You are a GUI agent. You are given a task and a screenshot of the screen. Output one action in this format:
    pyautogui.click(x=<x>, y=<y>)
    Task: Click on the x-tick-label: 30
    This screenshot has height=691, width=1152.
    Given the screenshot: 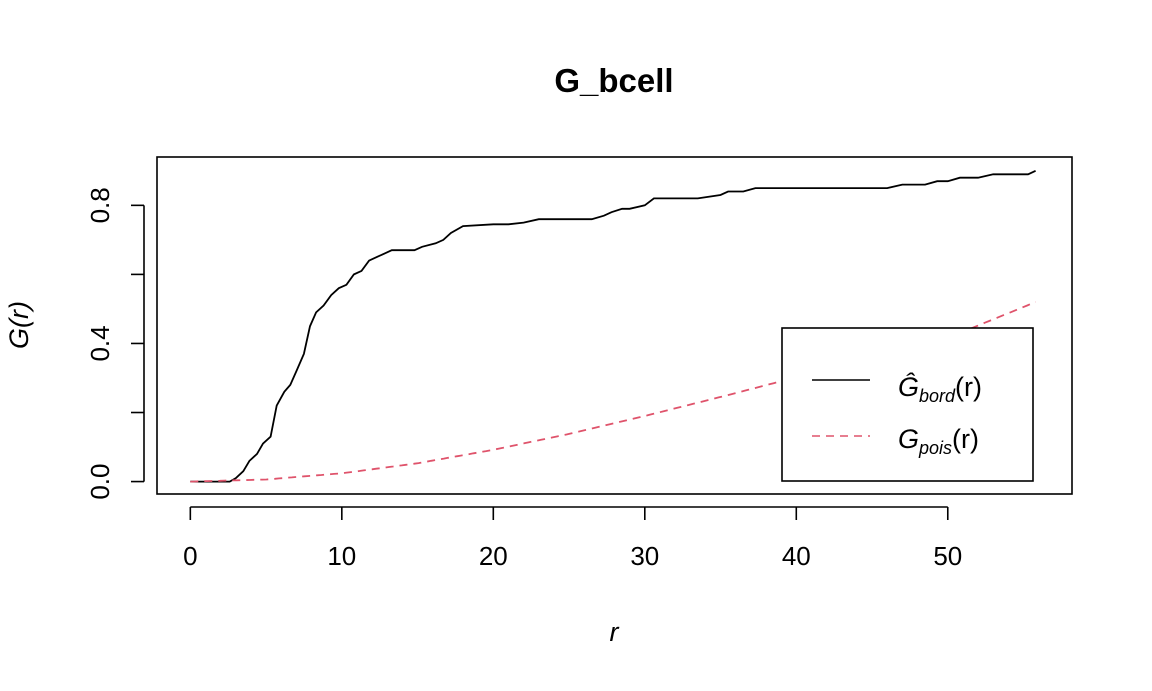 What is the action you would take?
    pyautogui.click(x=644, y=556)
    